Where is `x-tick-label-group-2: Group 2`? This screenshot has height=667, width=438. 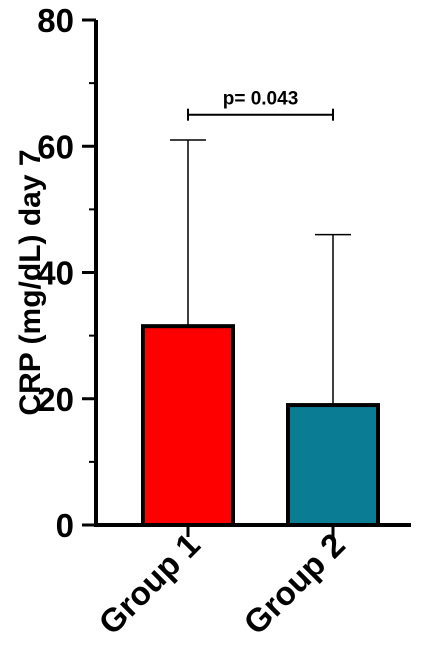
x-tick-label-group-2: Group 2 is located at coordinates (294, 584).